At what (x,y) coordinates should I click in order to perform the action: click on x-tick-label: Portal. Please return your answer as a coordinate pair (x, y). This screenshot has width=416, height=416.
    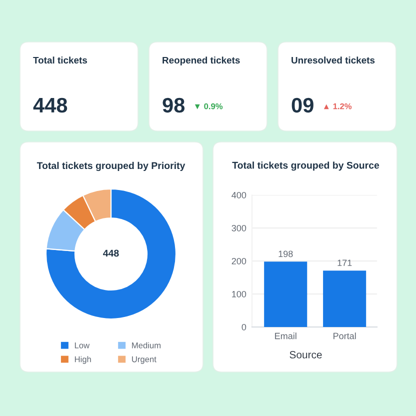
    Looking at the image, I should click on (345, 336).